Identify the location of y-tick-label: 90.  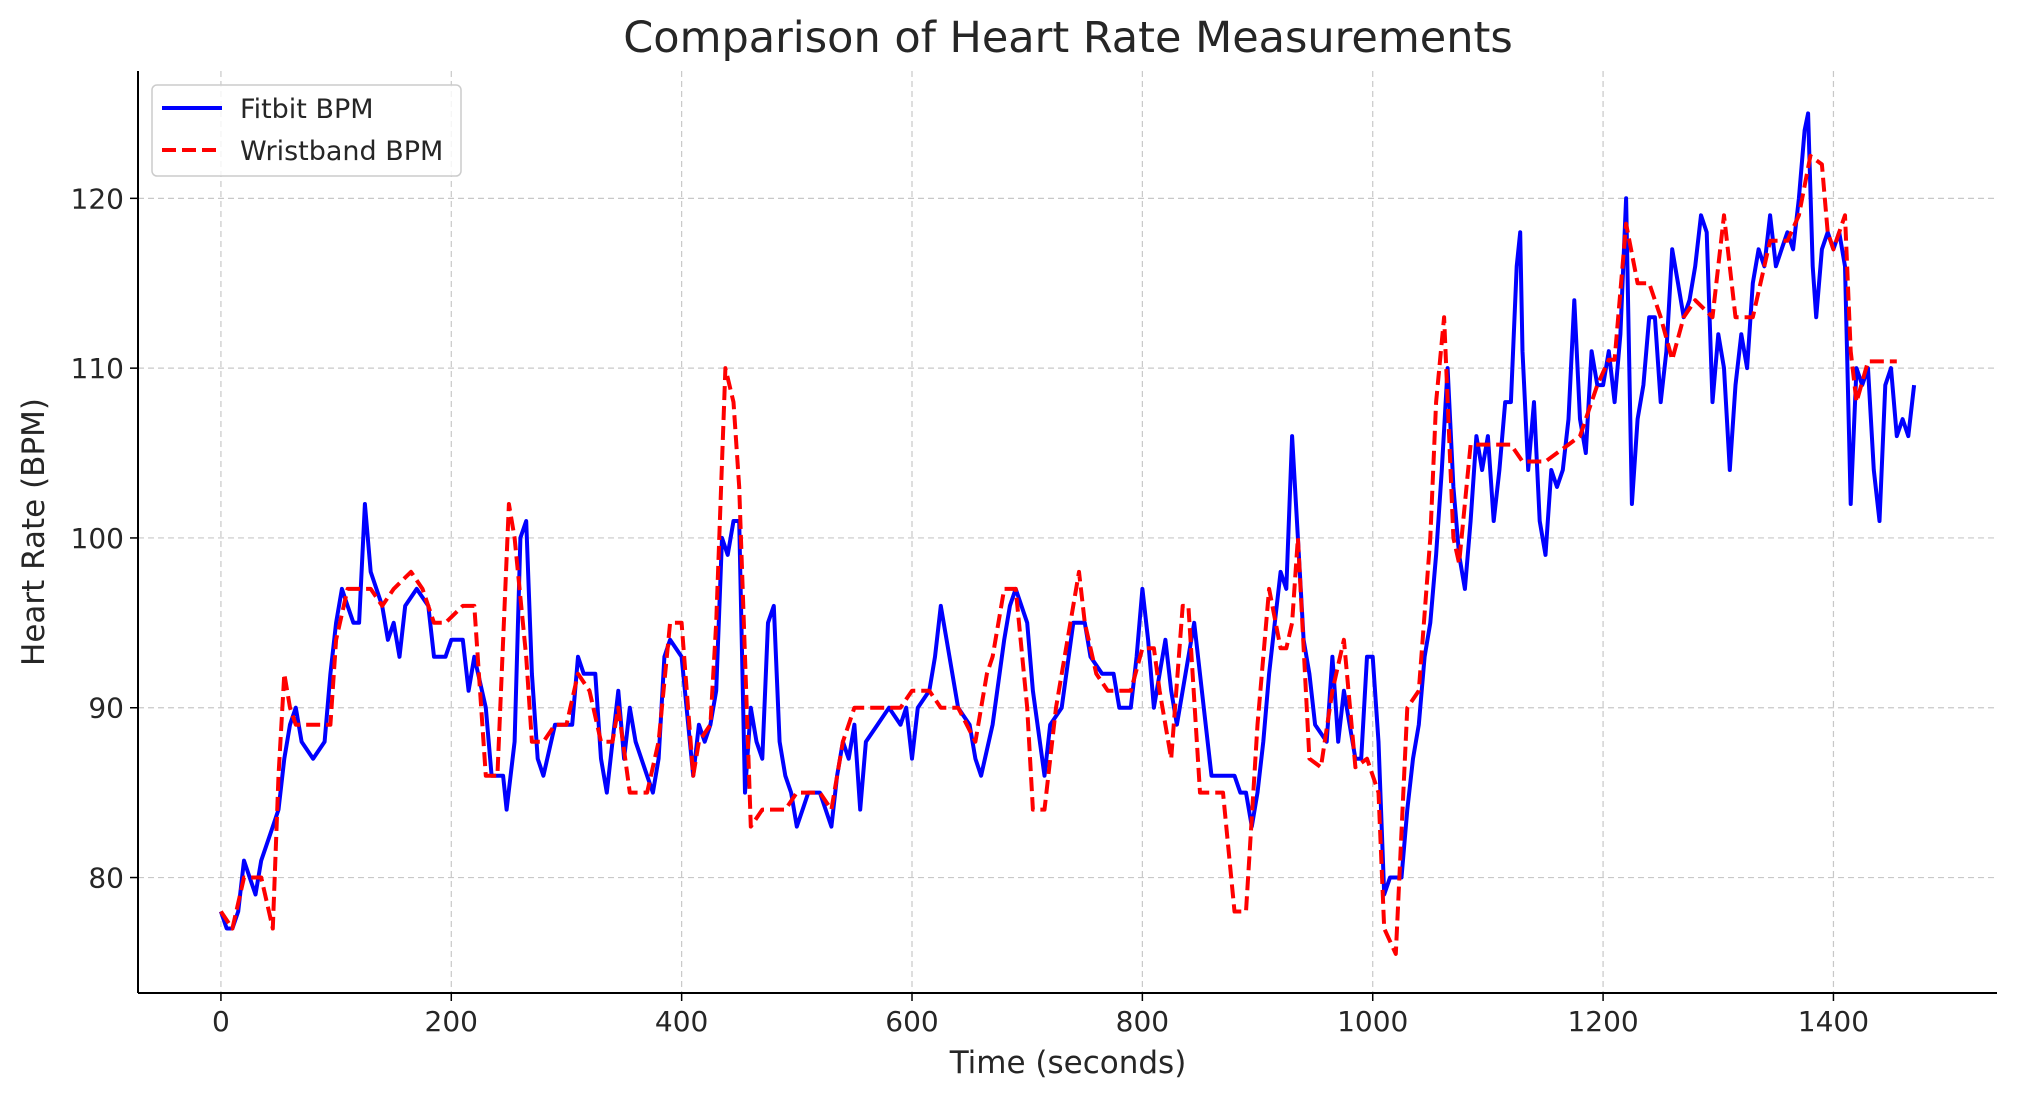
(106, 708).